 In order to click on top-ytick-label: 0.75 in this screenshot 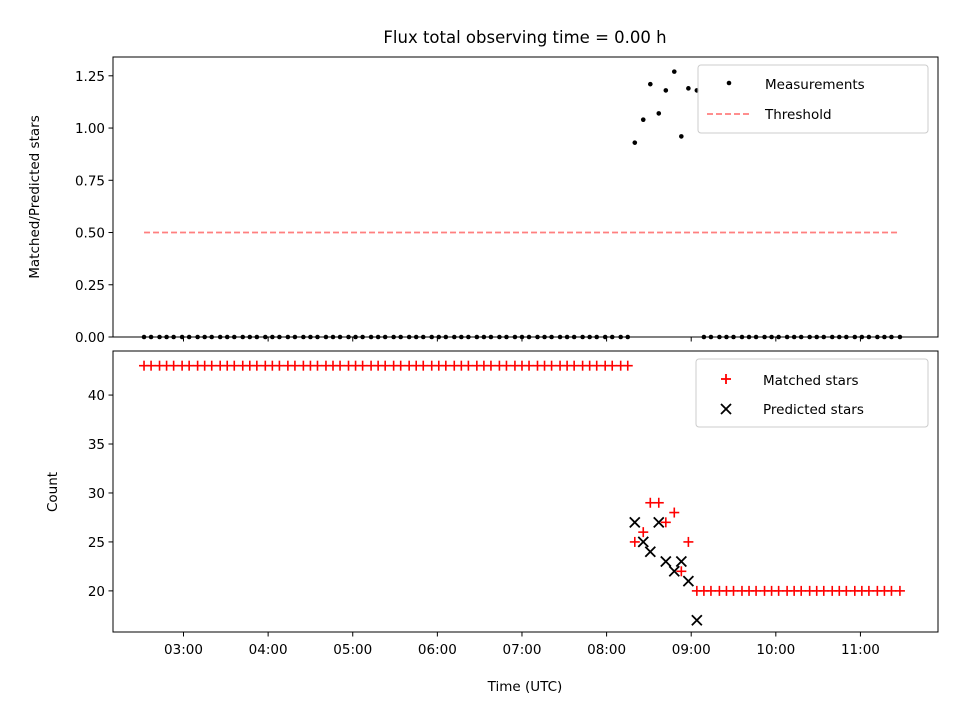, I will do `click(90, 181)`.